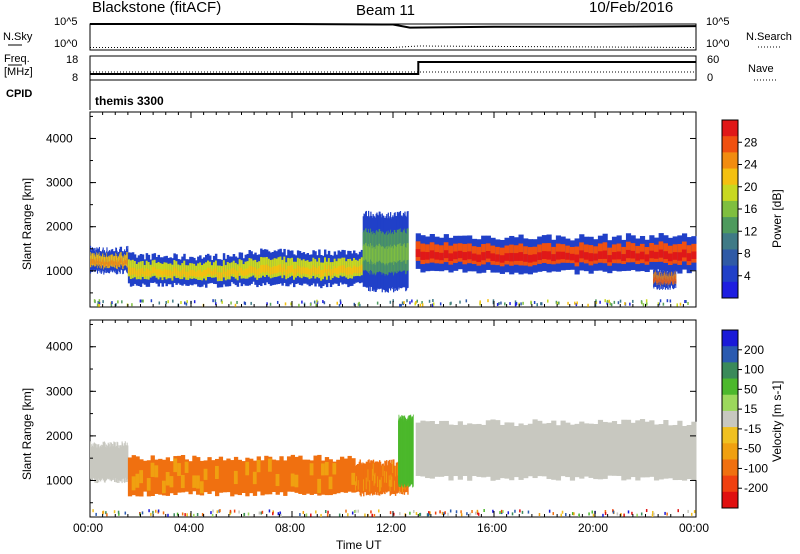  I want to click on power-band-f, so click(665, 278).